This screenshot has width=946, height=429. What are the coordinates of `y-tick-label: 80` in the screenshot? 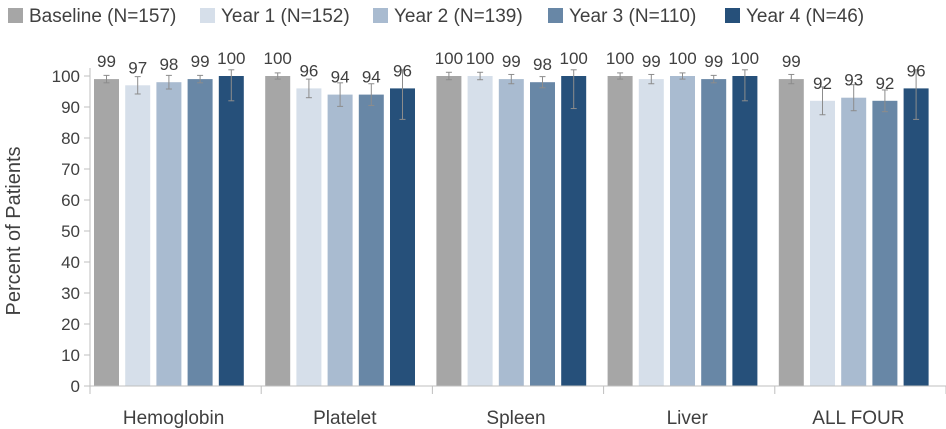 It's located at (70, 138).